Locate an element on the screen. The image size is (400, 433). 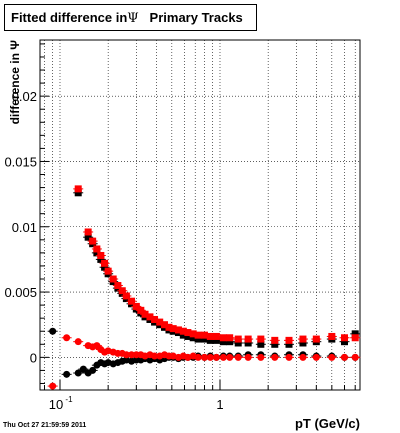
x-tick-label: 10 is located at coordinates (56, 404).